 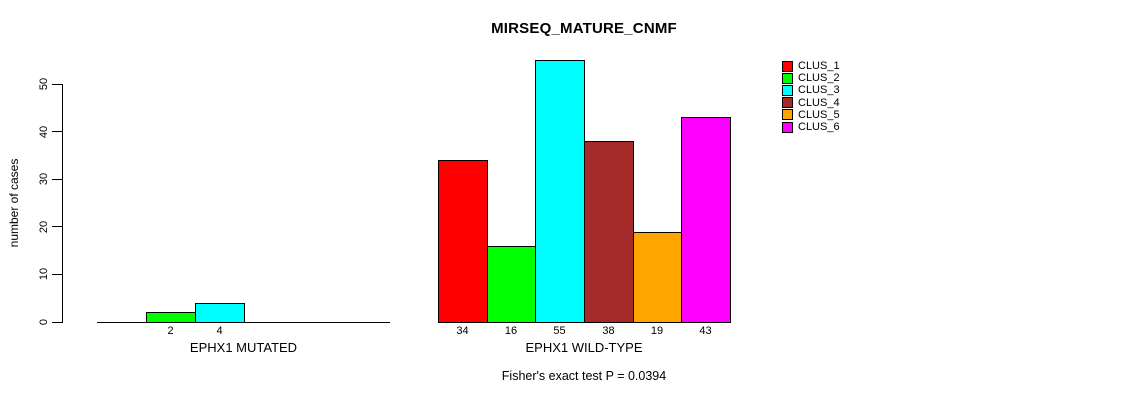 What do you see at coordinates (44, 274) in the screenshot?
I see `y-tick-label: 10` at bounding box center [44, 274].